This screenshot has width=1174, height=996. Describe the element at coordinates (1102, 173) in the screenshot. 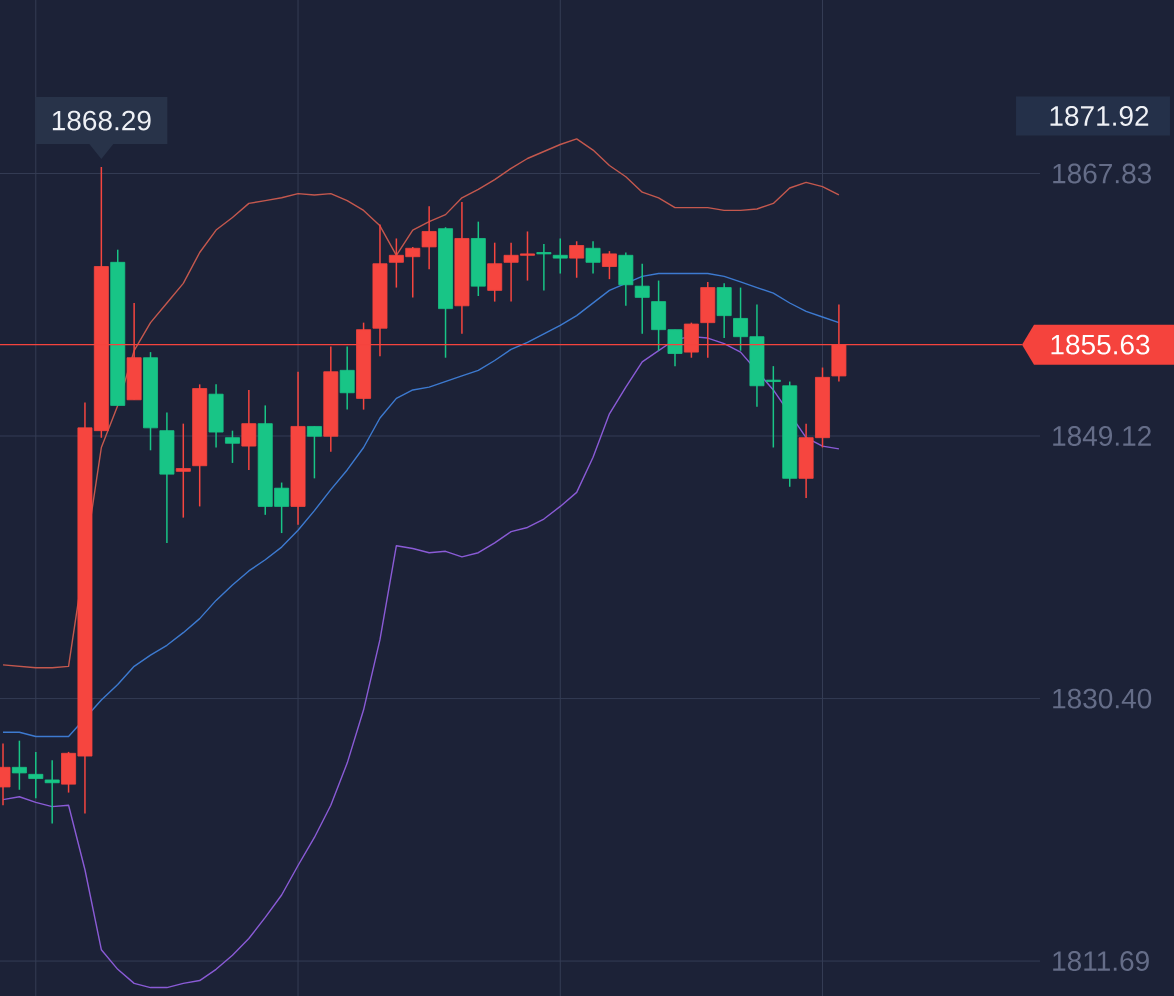

I see `y-tick-label: 1867.83` at that location.